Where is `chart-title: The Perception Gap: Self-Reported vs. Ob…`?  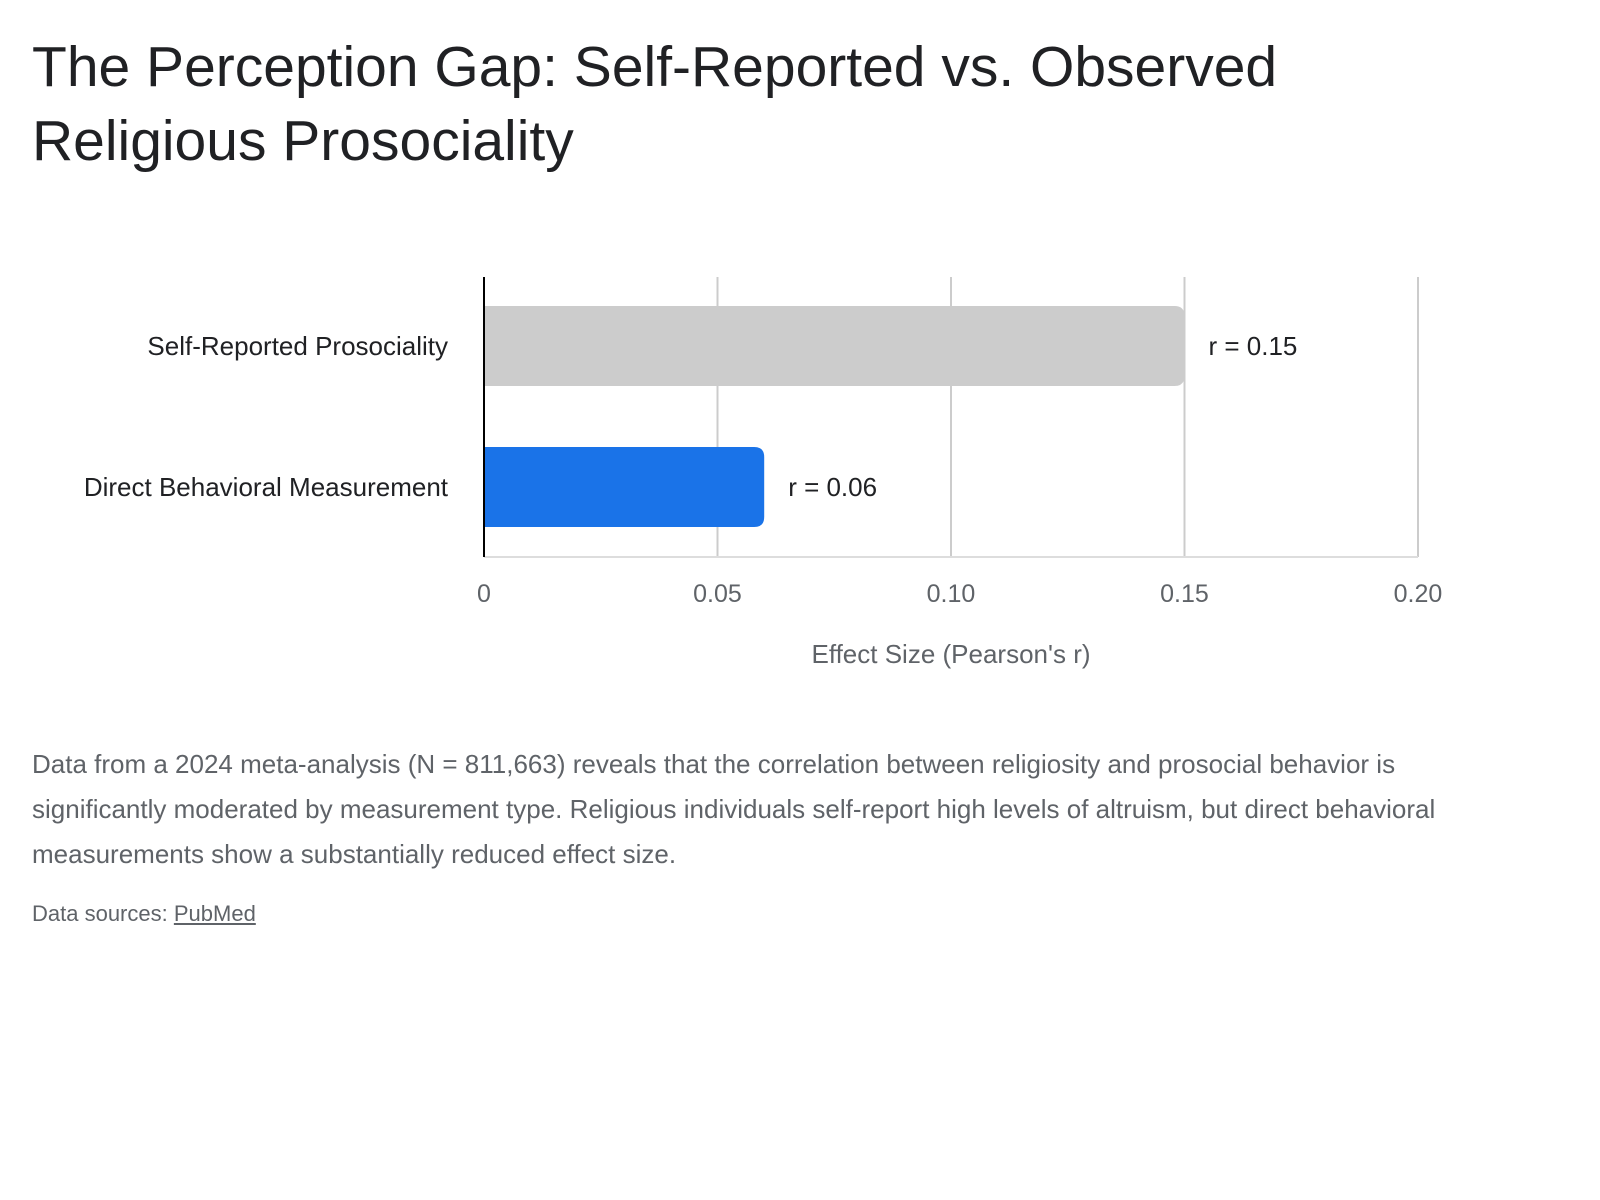 chart-title: The Perception Gap: Self-Reported vs. Ob… is located at coordinates (655, 104).